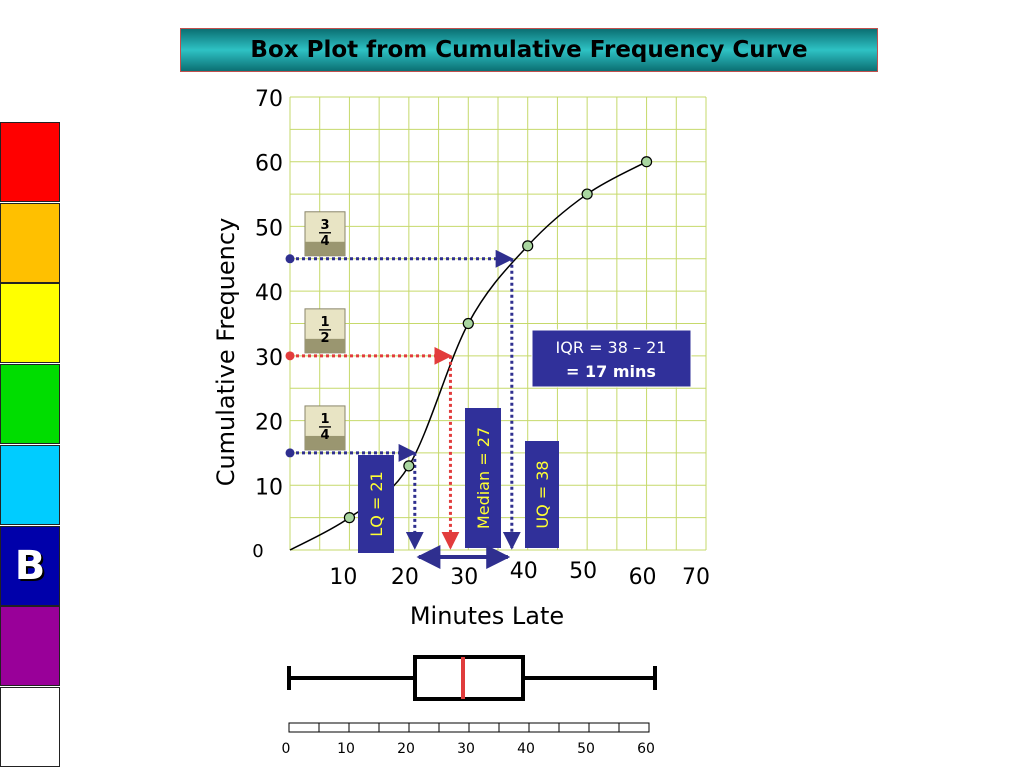 This screenshot has width=1024, height=768. I want to click on y-axis-title: Cumulative Frequency, so click(226, 352).